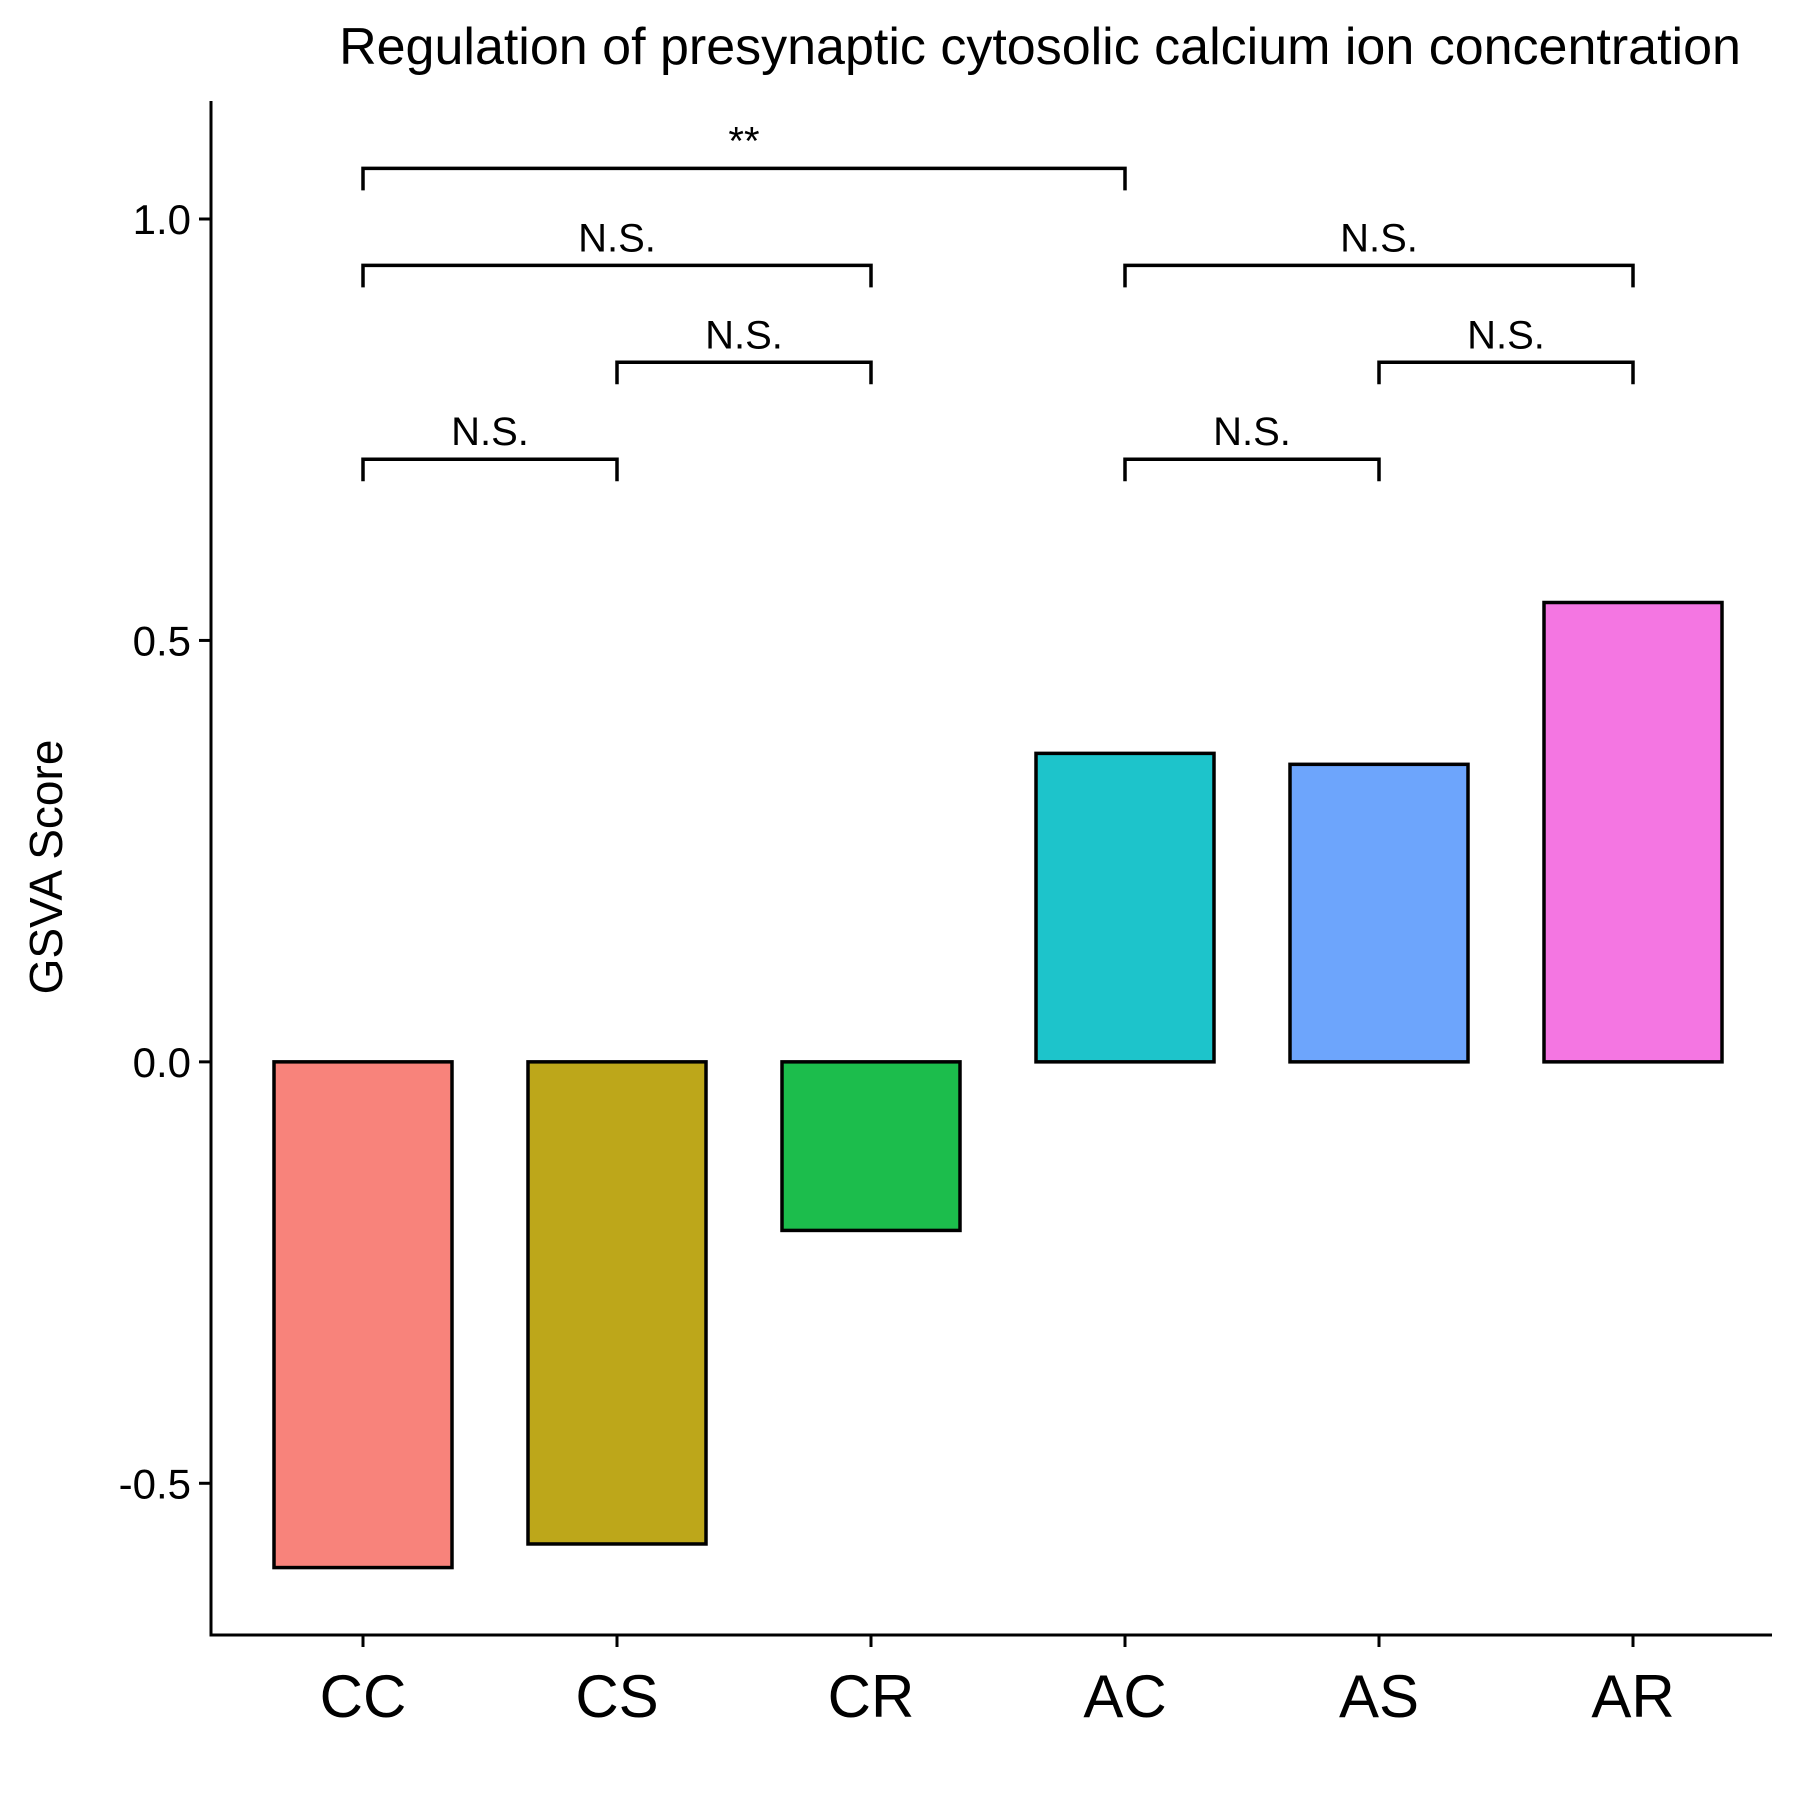 The width and height of the screenshot is (1800, 1800). I want to click on x-tick-label: AR, so click(1632, 1696).